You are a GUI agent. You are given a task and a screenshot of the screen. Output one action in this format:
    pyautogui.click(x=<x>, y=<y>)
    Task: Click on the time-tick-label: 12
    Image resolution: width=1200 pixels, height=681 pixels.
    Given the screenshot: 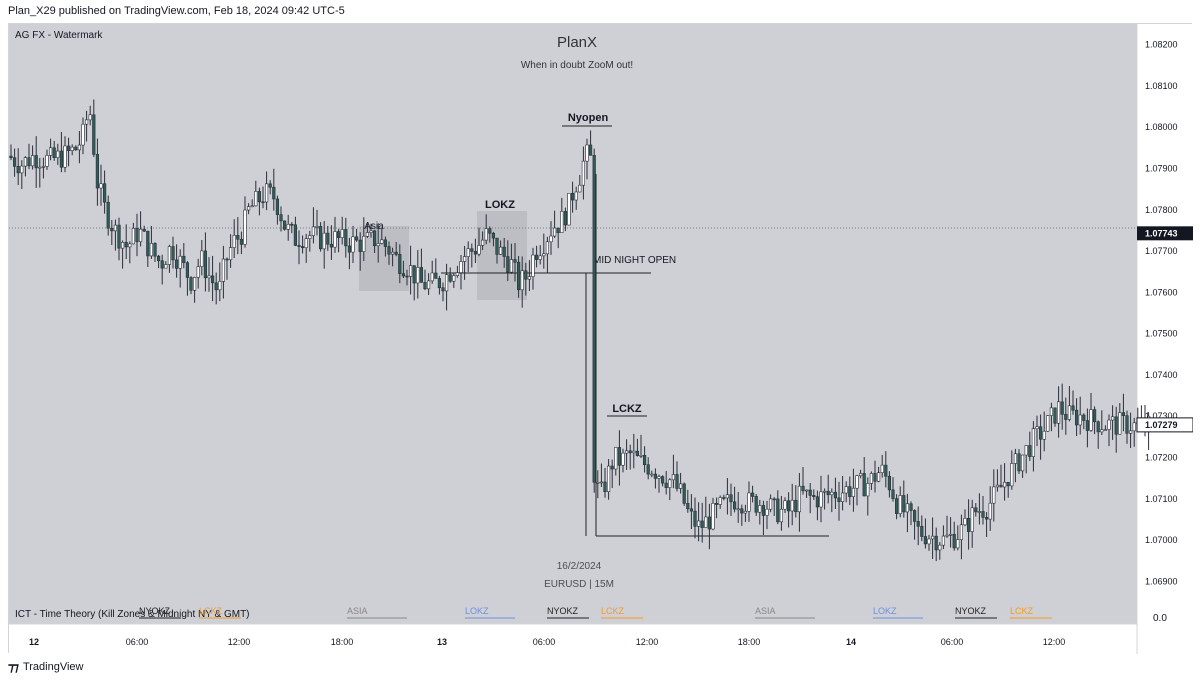 What is the action you would take?
    pyautogui.click(x=34, y=642)
    